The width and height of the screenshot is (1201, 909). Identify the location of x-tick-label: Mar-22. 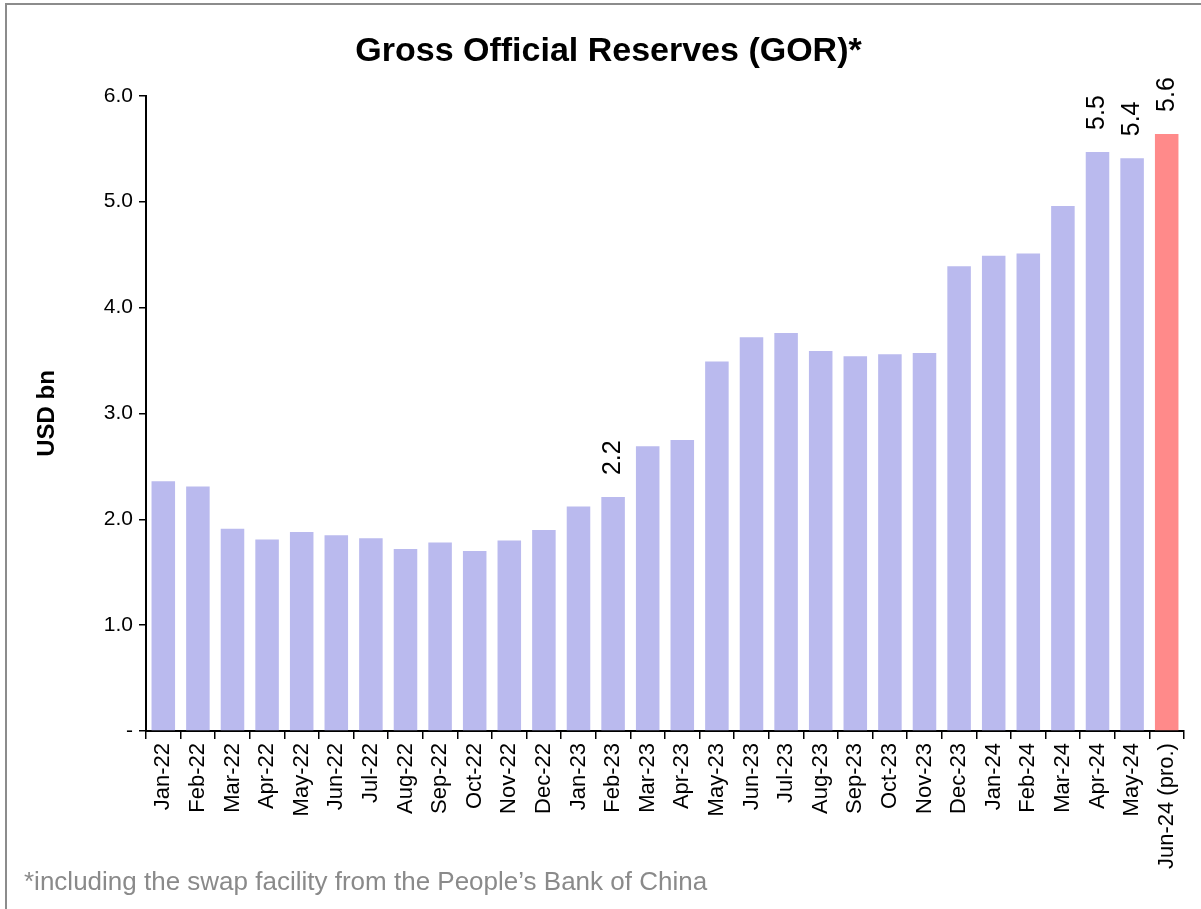
(231, 778).